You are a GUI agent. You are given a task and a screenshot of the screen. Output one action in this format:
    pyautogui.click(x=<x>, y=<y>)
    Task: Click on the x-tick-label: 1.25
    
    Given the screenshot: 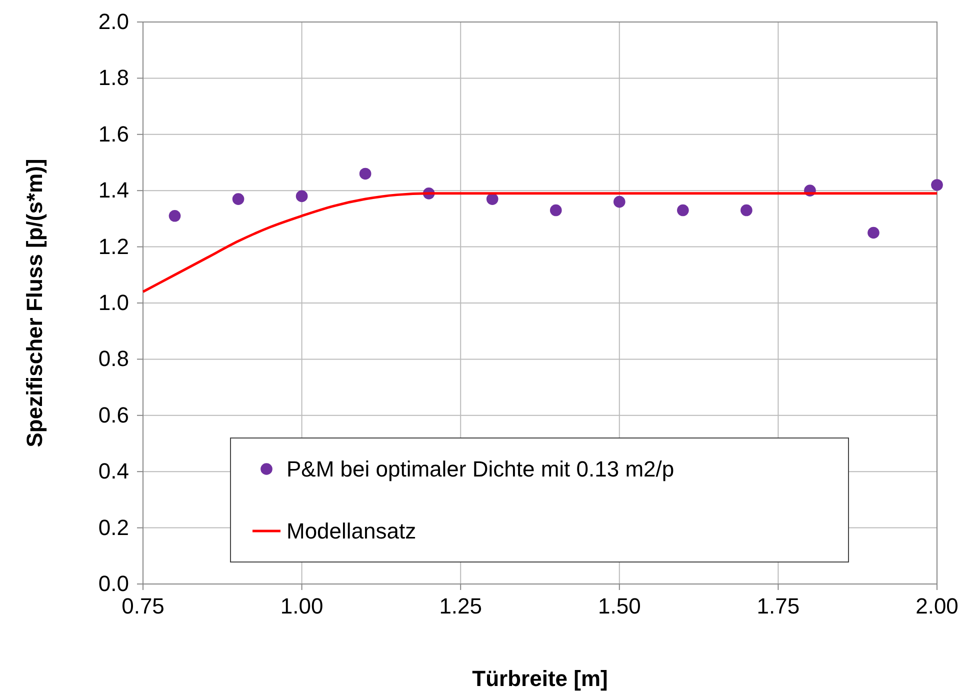 What is the action you would take?
    pyautogui.click(x=460, y=606)
    